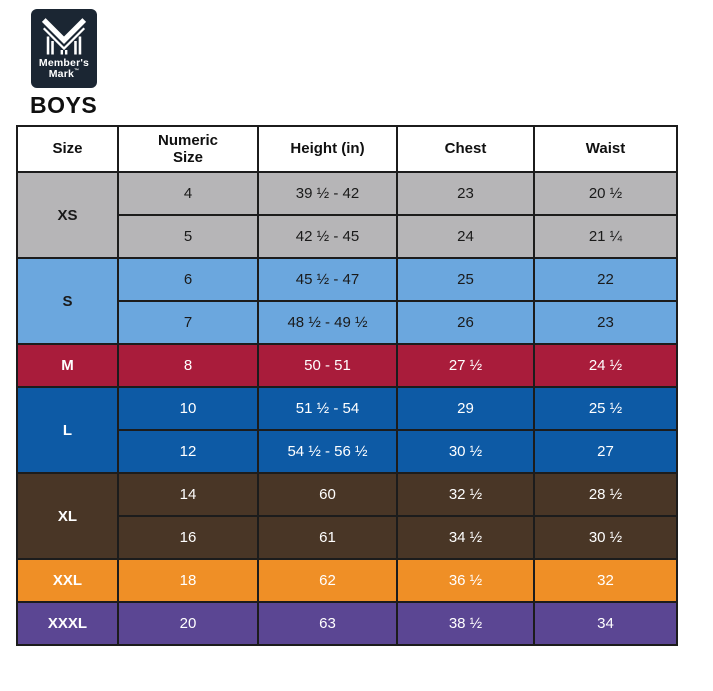 This screenshot has height=691, width=713. I want to click on col-header-size: Size, so click(67, 149).